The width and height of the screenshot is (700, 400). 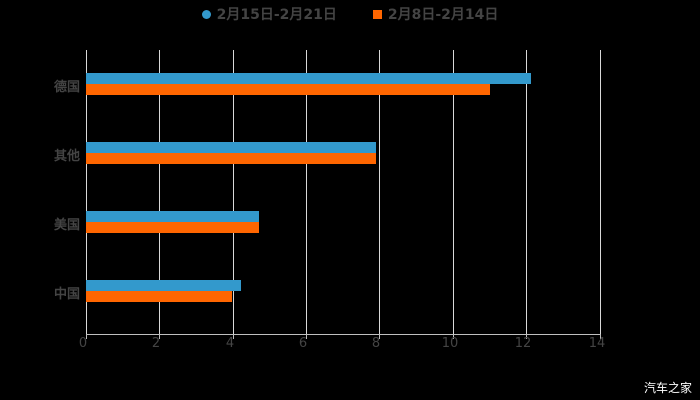 What do you see at coordinates (667, 388) in the screenshot?
I see `watermark: 汽车之家` at bounding box center [667, 388].